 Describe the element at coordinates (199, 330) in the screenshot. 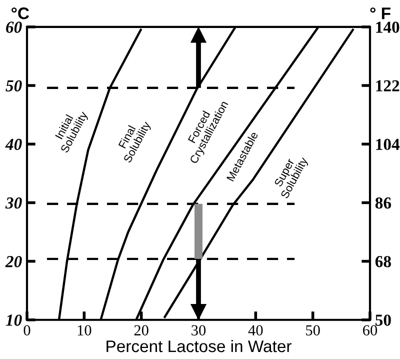

I see `x-tick-label: 30` at that location.